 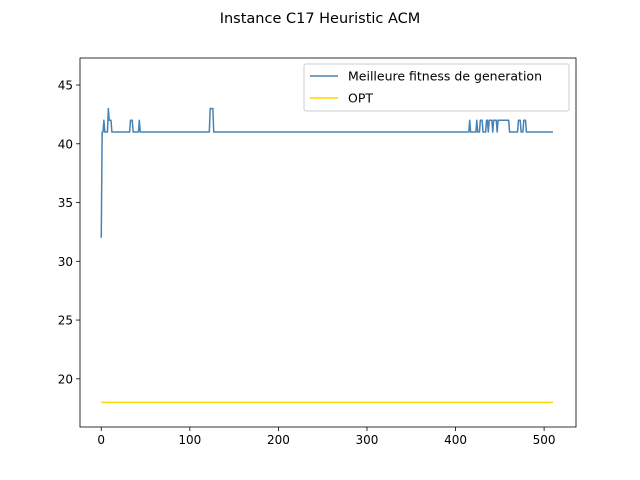 I want to click on x-tick-label: 100, so click(x=189, y=440).